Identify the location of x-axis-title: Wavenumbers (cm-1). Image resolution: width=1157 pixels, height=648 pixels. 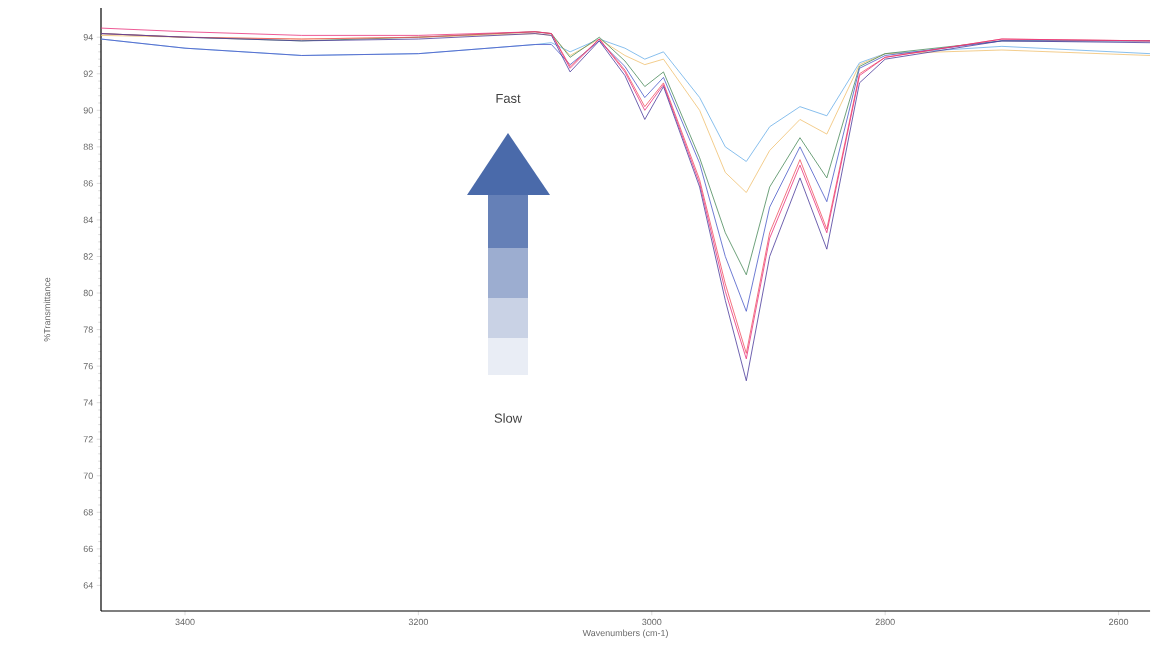
(625, 633).